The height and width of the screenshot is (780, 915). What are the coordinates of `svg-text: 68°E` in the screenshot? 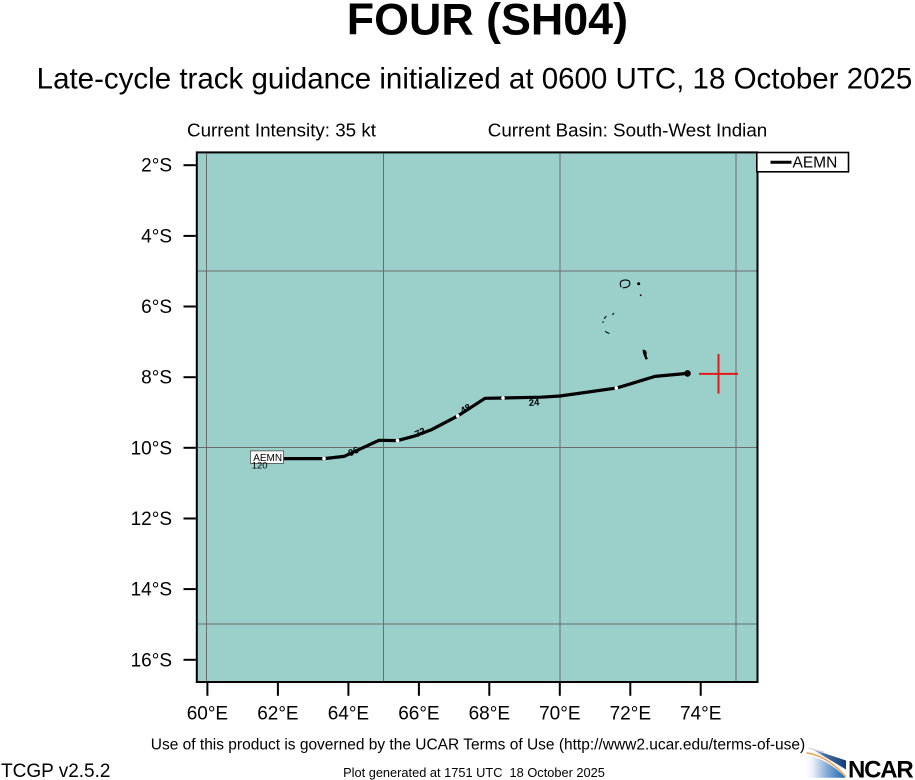 It's located at (489, 714).